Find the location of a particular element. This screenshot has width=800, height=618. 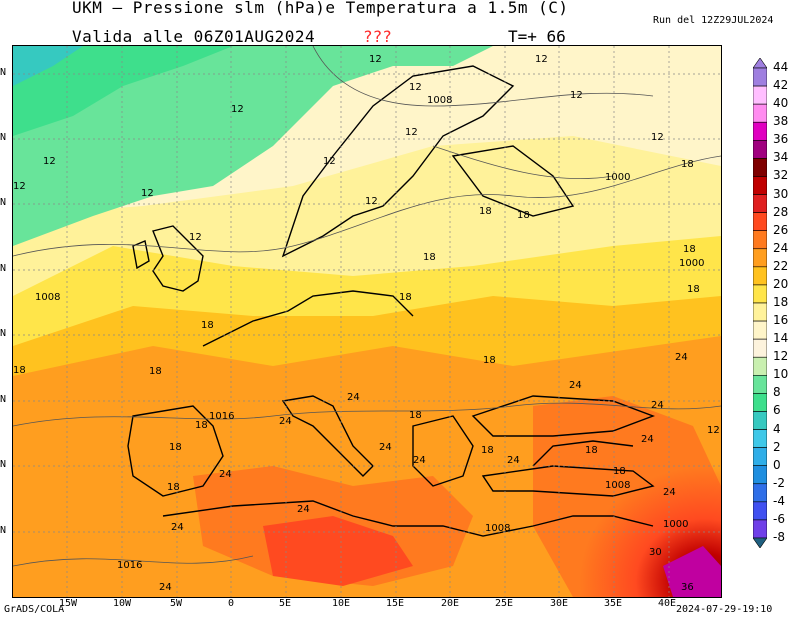

colorbar-label: 16 is located at coordinates (781, 320).